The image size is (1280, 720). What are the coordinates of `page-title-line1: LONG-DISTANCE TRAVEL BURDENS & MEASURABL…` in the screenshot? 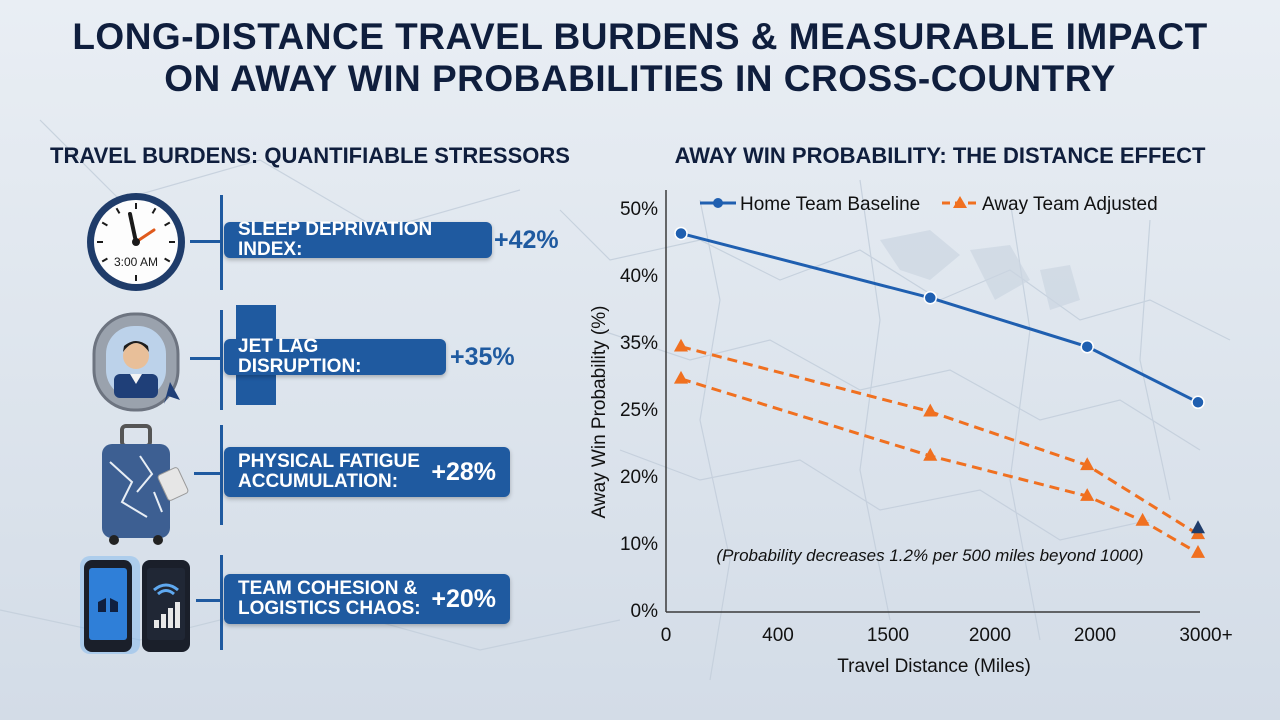 It's located at (640, 36).